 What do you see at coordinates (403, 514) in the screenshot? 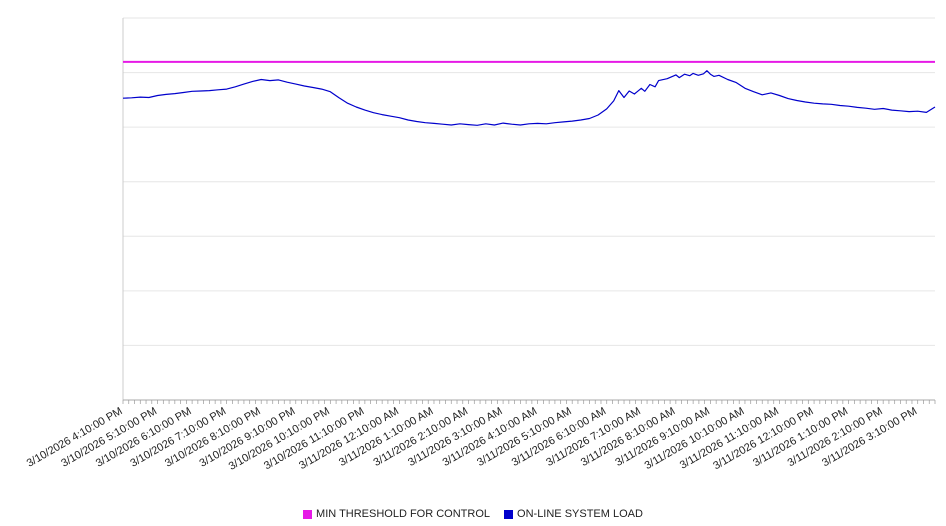
I see `legend-label-min-threshold: MIN THRESHOLD FOR CONTROL` at bounding box center [403, 514].